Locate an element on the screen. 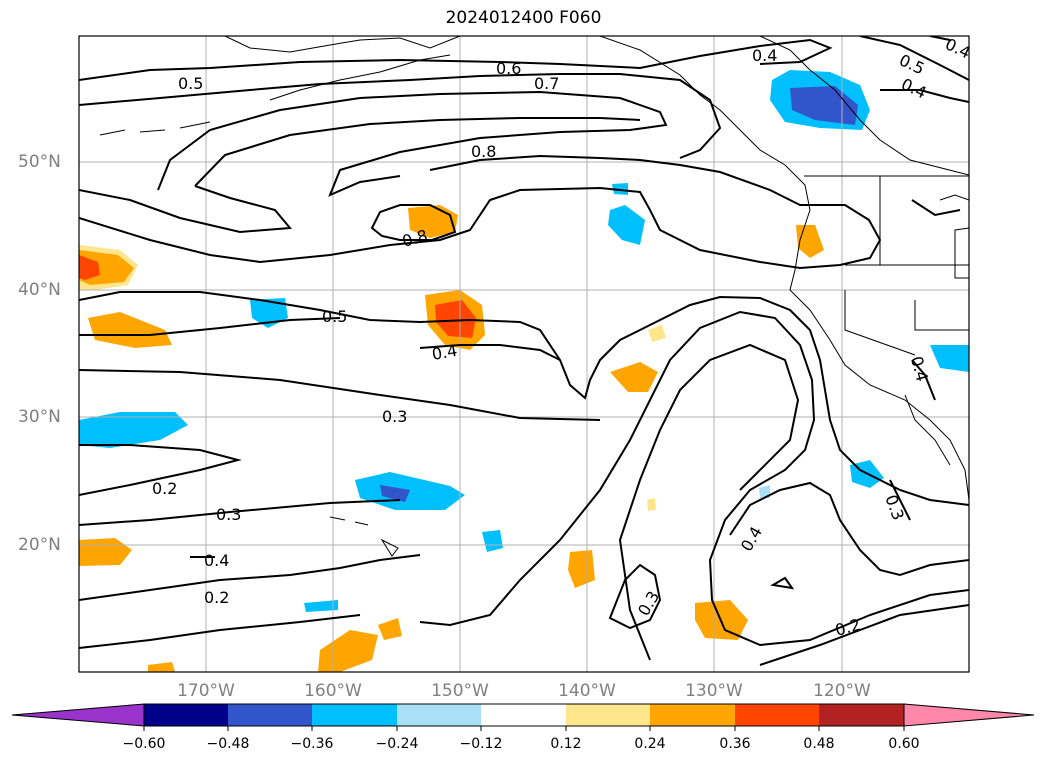  colorbar-frame is located at coordinates (524, 715).